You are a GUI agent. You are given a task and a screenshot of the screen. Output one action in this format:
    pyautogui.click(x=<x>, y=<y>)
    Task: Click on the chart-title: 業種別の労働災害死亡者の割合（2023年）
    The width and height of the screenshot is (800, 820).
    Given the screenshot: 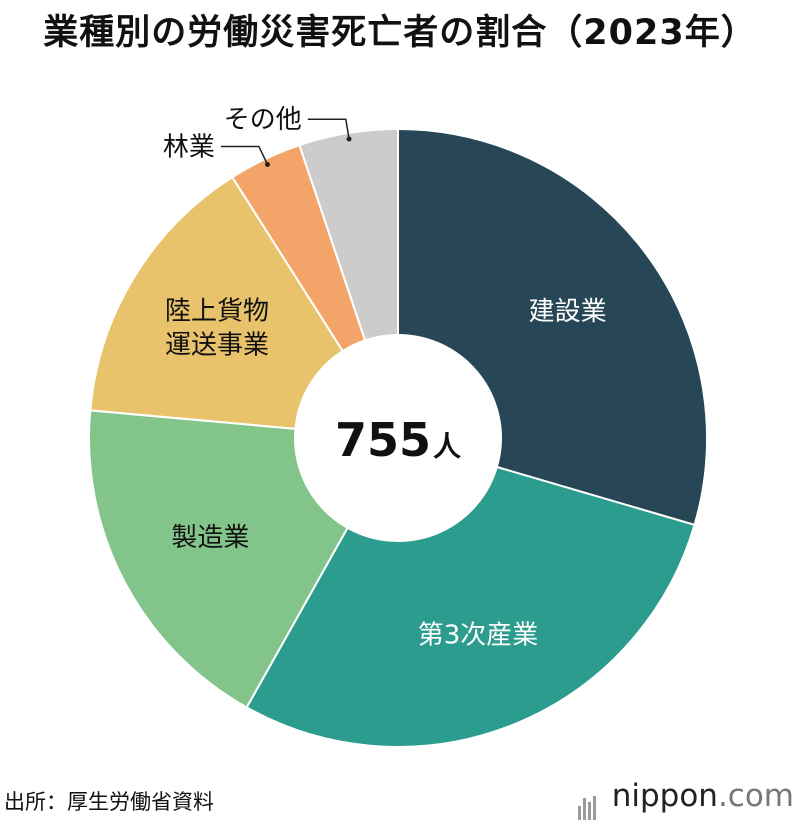 What is the action you would take?
    pyautogui.click(x=400, y=33)
    